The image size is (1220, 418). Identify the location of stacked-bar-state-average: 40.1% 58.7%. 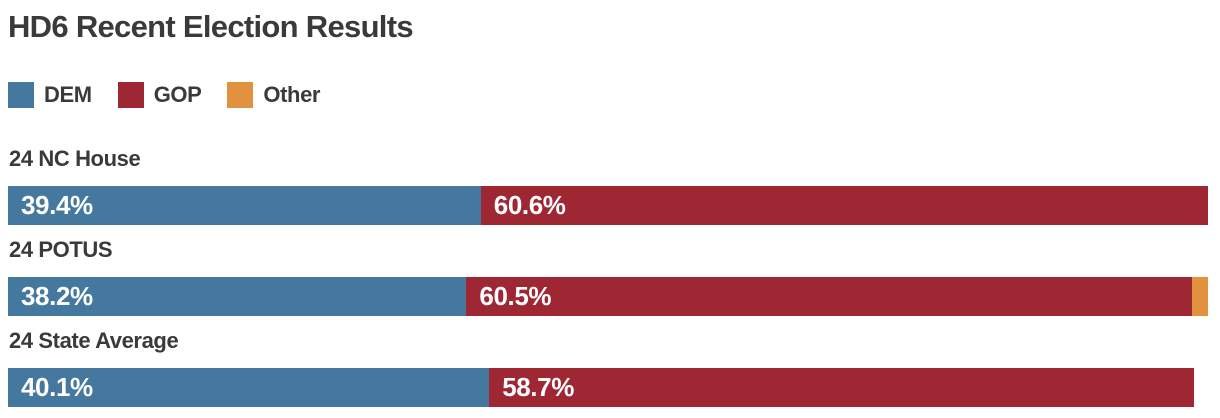
(608, 387).